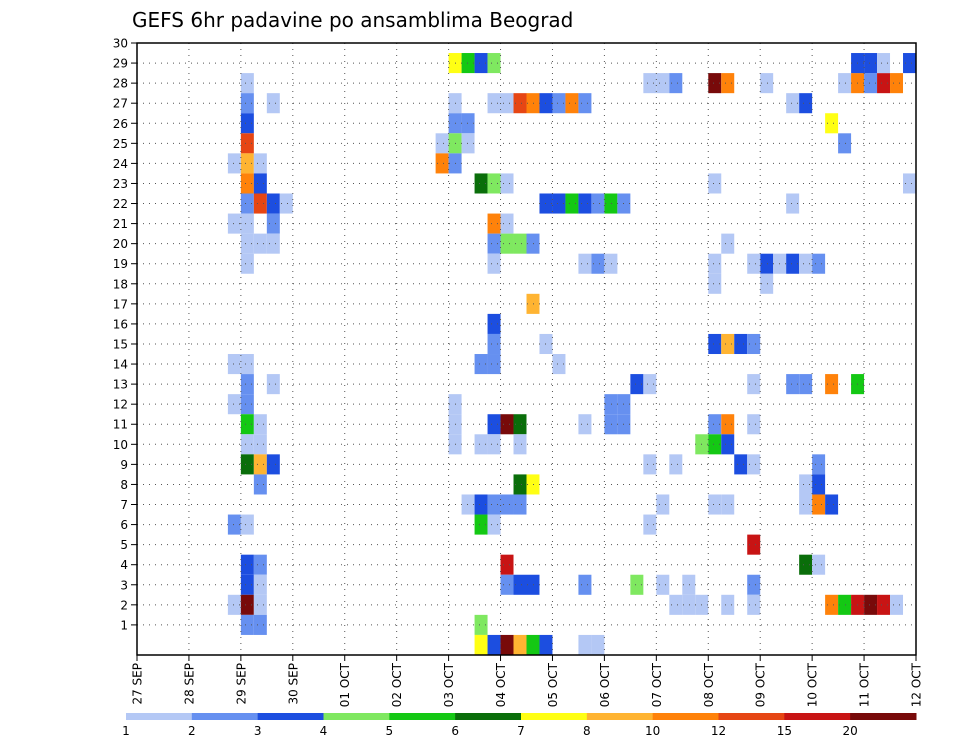 This screenshot has height=742, width=960. What do you see at coordinates (120, 44) in the screenshot?
I see `y-tick-label: 30` at bounding box center [120, 44].